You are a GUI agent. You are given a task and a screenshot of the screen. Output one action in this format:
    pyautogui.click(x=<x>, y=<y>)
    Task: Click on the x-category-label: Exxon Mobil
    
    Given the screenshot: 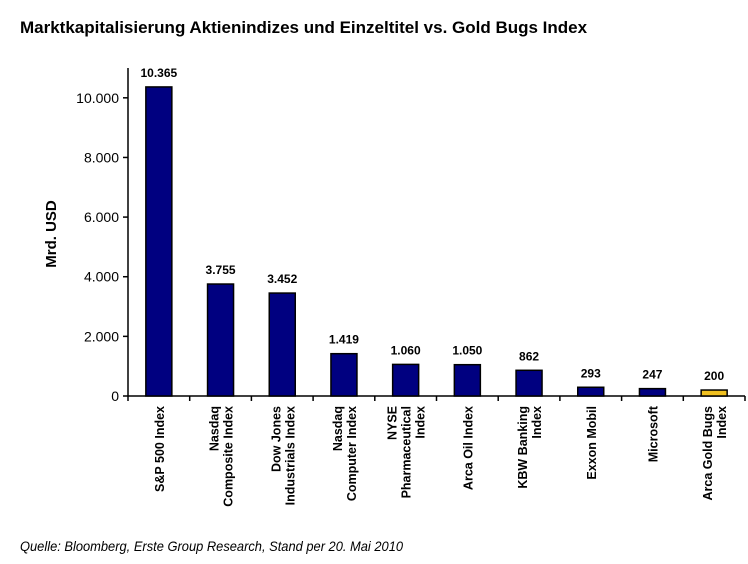 What is the action you would take?
    pyautogui.click(x=592, y=443)
    